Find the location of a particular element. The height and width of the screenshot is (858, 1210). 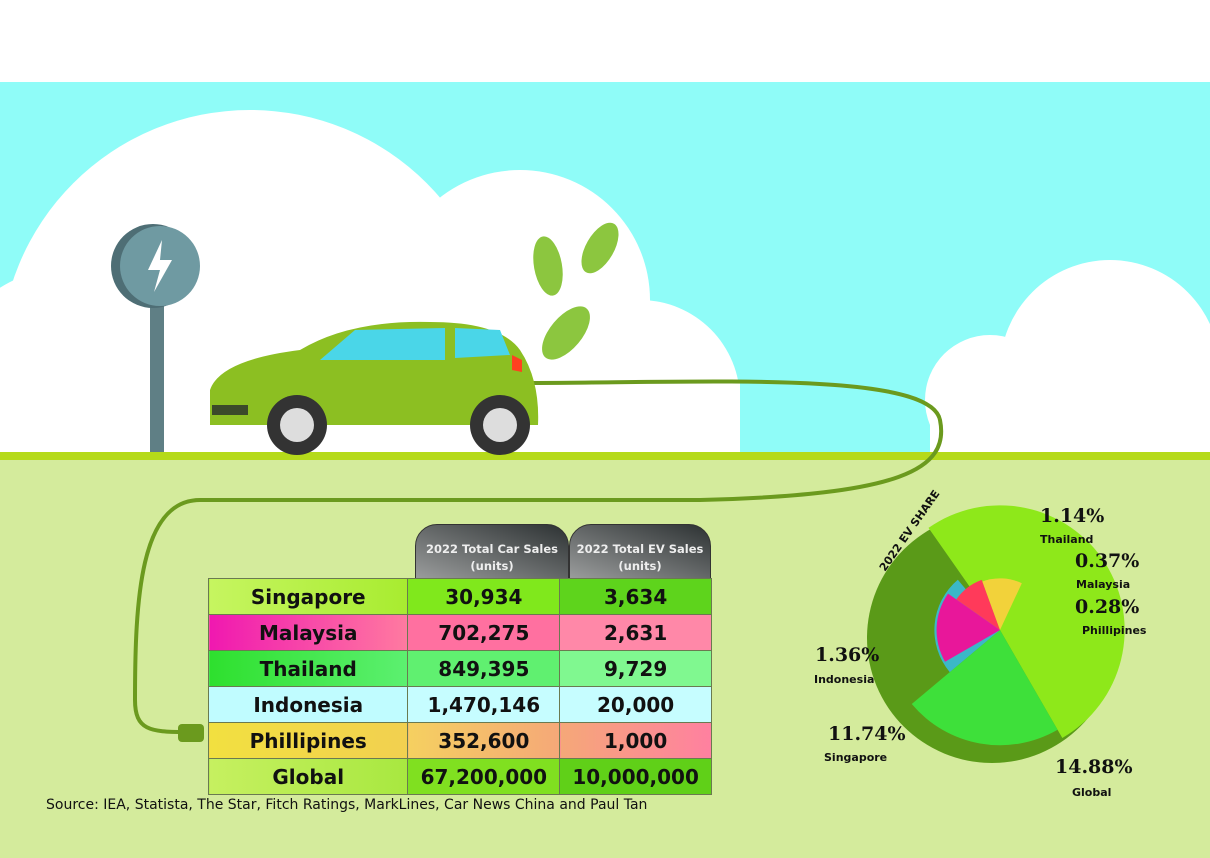

header-car-sales: 2022 Total Car Sales (units) is located at coordinates (492, 551).